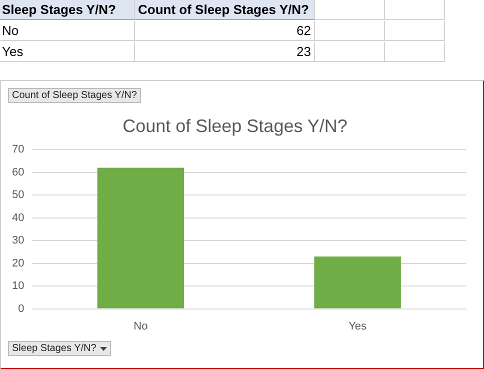  What do you see at coordinates (18, 240) in the screenshot?
I see `y-tick-label: 30` at bounding box center [18, 240].